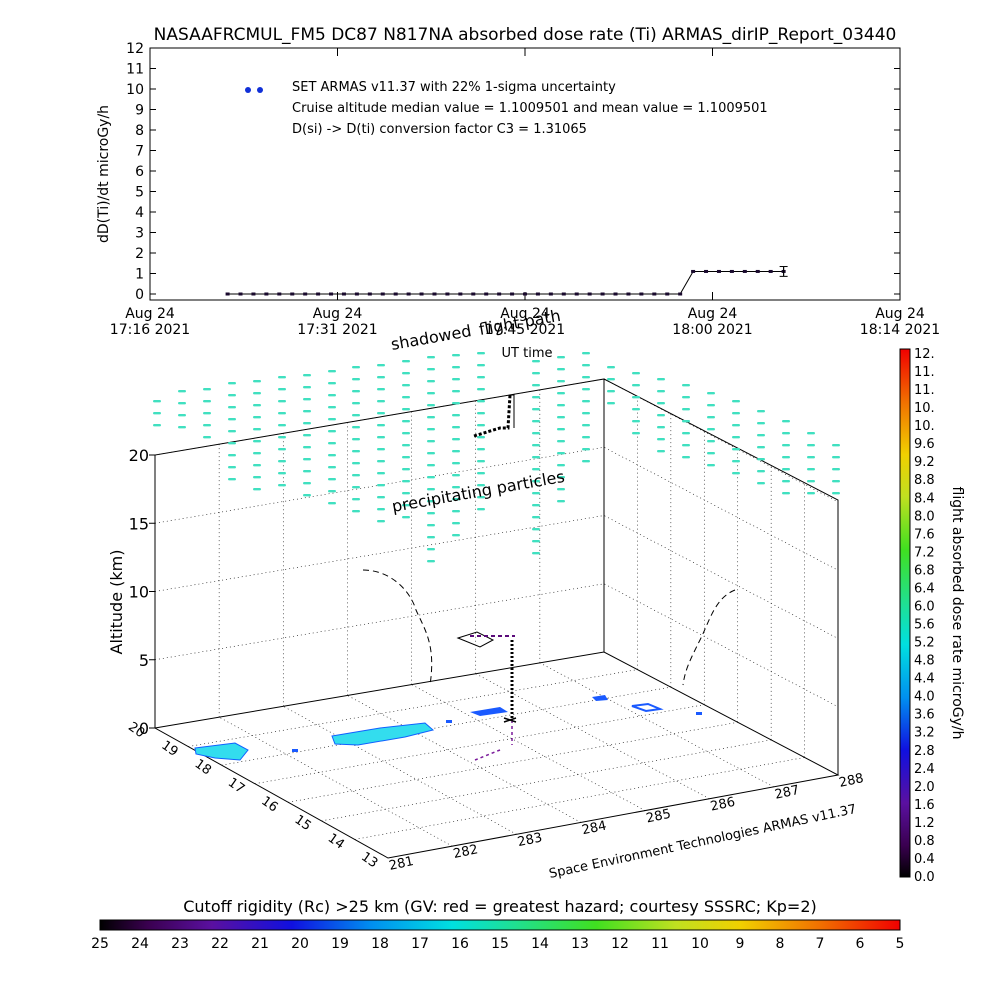 This screenshot has height=1000, width=1000. I want to click on longitude-tick-label: 286, so click(722, 805).